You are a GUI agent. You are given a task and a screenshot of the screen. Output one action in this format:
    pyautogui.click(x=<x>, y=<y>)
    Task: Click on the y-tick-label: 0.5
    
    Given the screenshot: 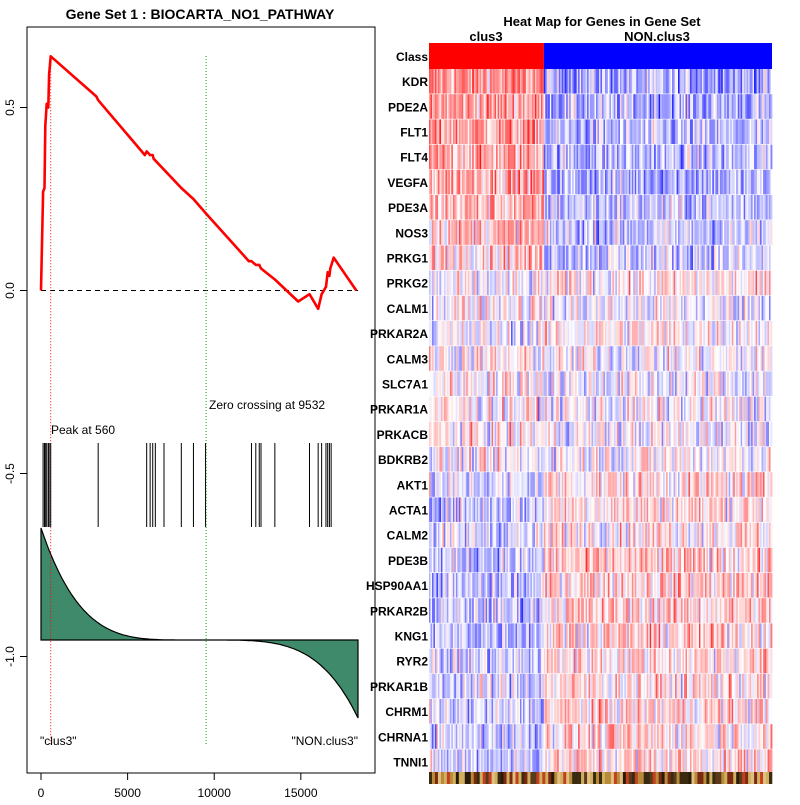 What is the action you would take?
    pyautogui.click(x=10, y=107)
    